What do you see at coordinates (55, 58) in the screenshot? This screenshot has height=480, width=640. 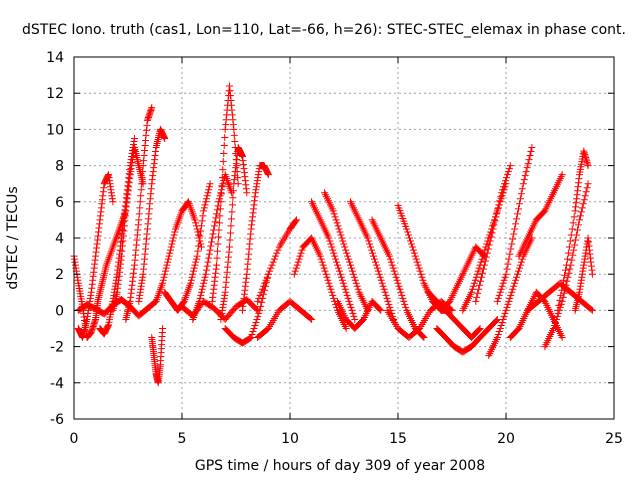 I see `y-tick-label: 14` at bounding box center [55, 58].